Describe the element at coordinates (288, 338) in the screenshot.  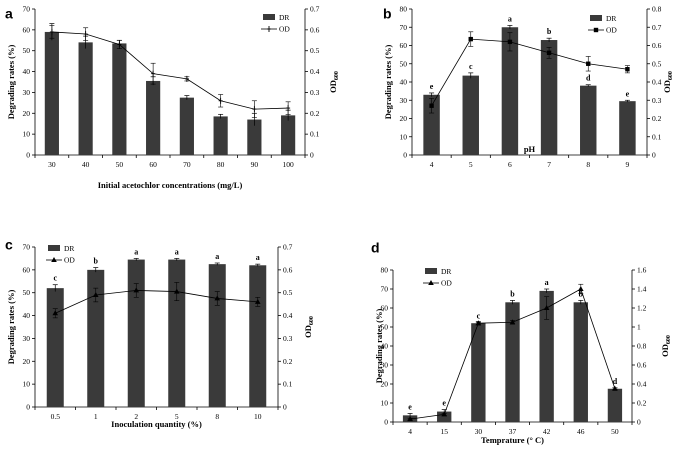
I see `y2-tick-label: 0.3` at that location.